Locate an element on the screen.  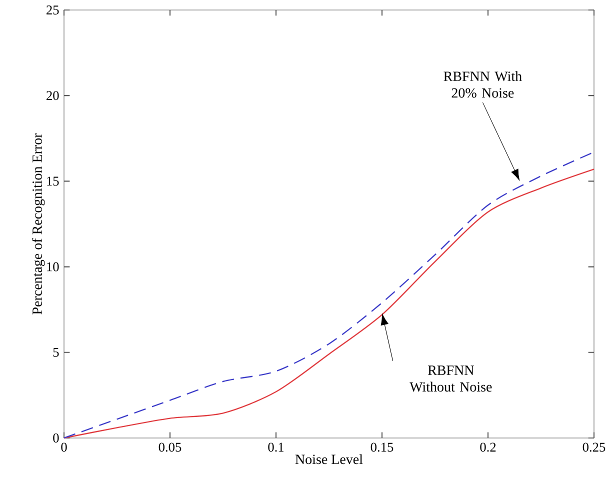
x-tick-label: 0.05 is located at coordinates (170, 447).